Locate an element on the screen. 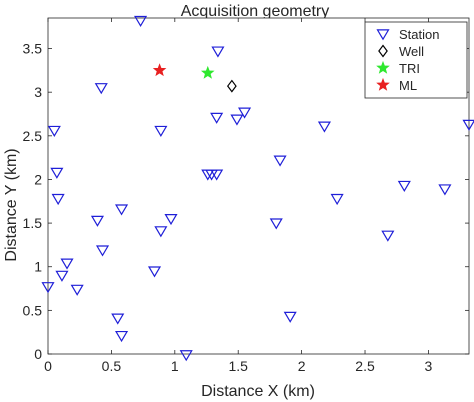  legend-label-tri: TRI is located at coordinates (409, 68).